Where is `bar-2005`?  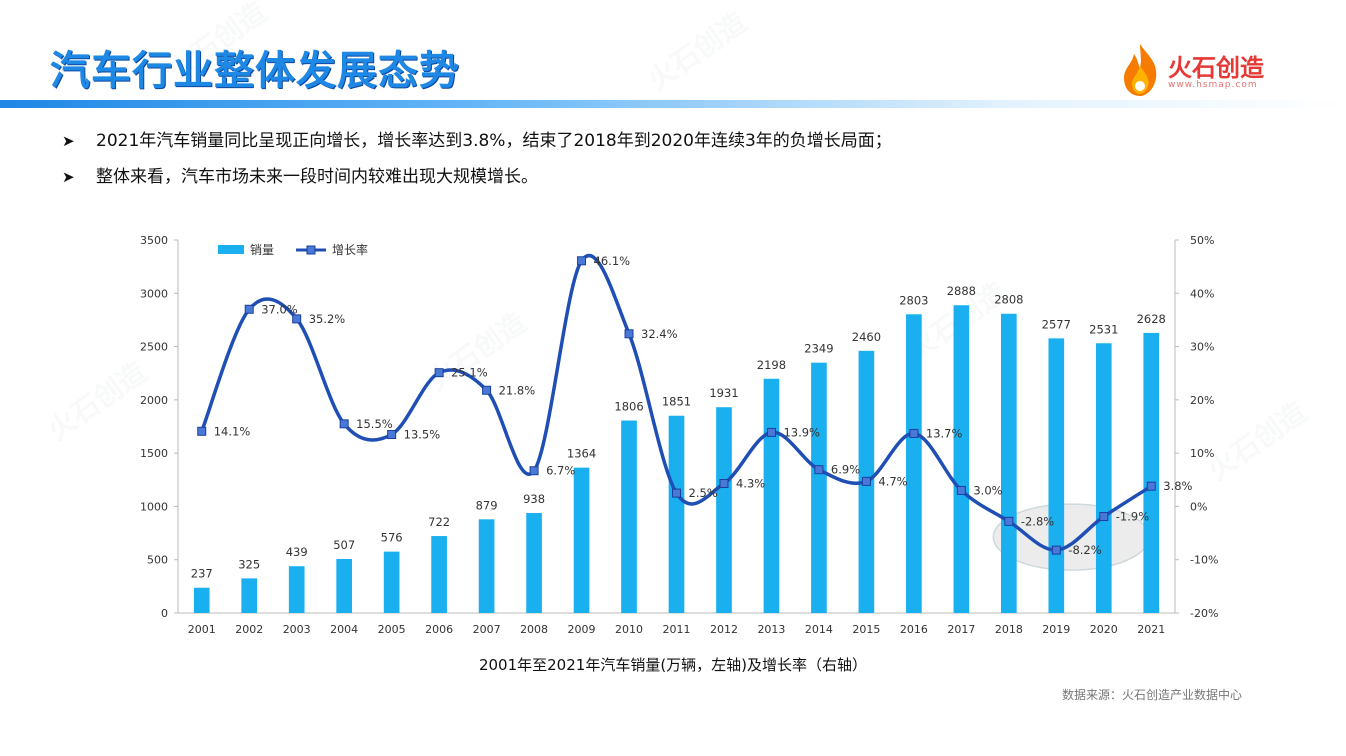
bar-2005 is located at coordinates (391, 582).